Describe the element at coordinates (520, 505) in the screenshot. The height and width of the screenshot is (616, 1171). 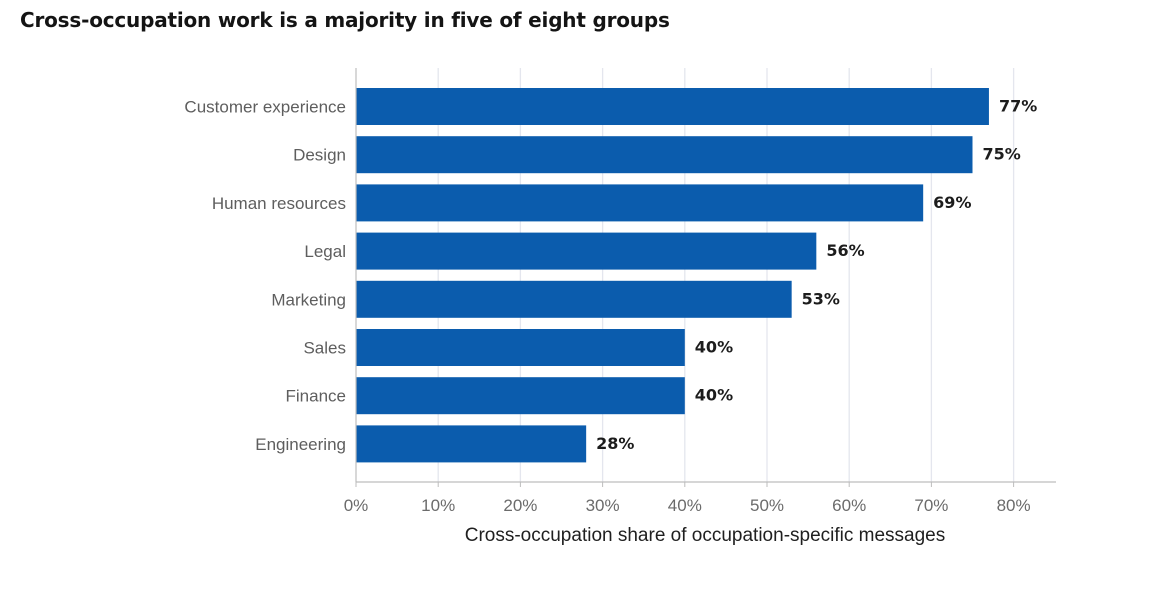
I see `x-tick-label: 20%` at that location.